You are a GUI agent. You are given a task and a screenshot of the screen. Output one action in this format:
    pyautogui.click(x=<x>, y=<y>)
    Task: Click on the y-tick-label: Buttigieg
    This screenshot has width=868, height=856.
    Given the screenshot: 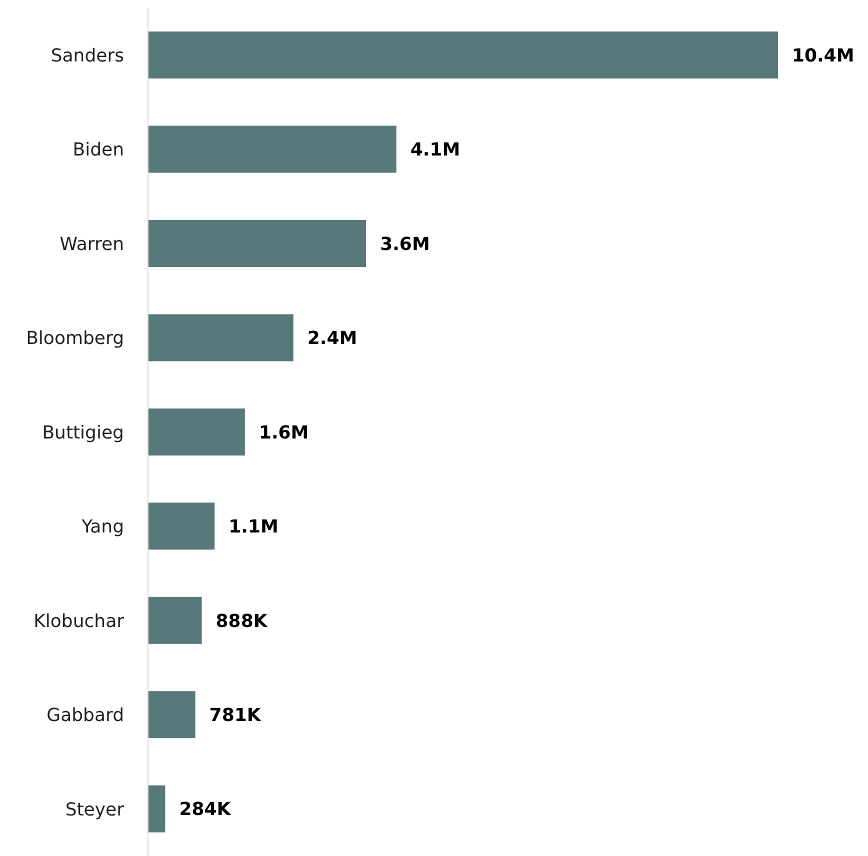 What is the action you would take?
    pyautogui.click(x=83, y=433)
    